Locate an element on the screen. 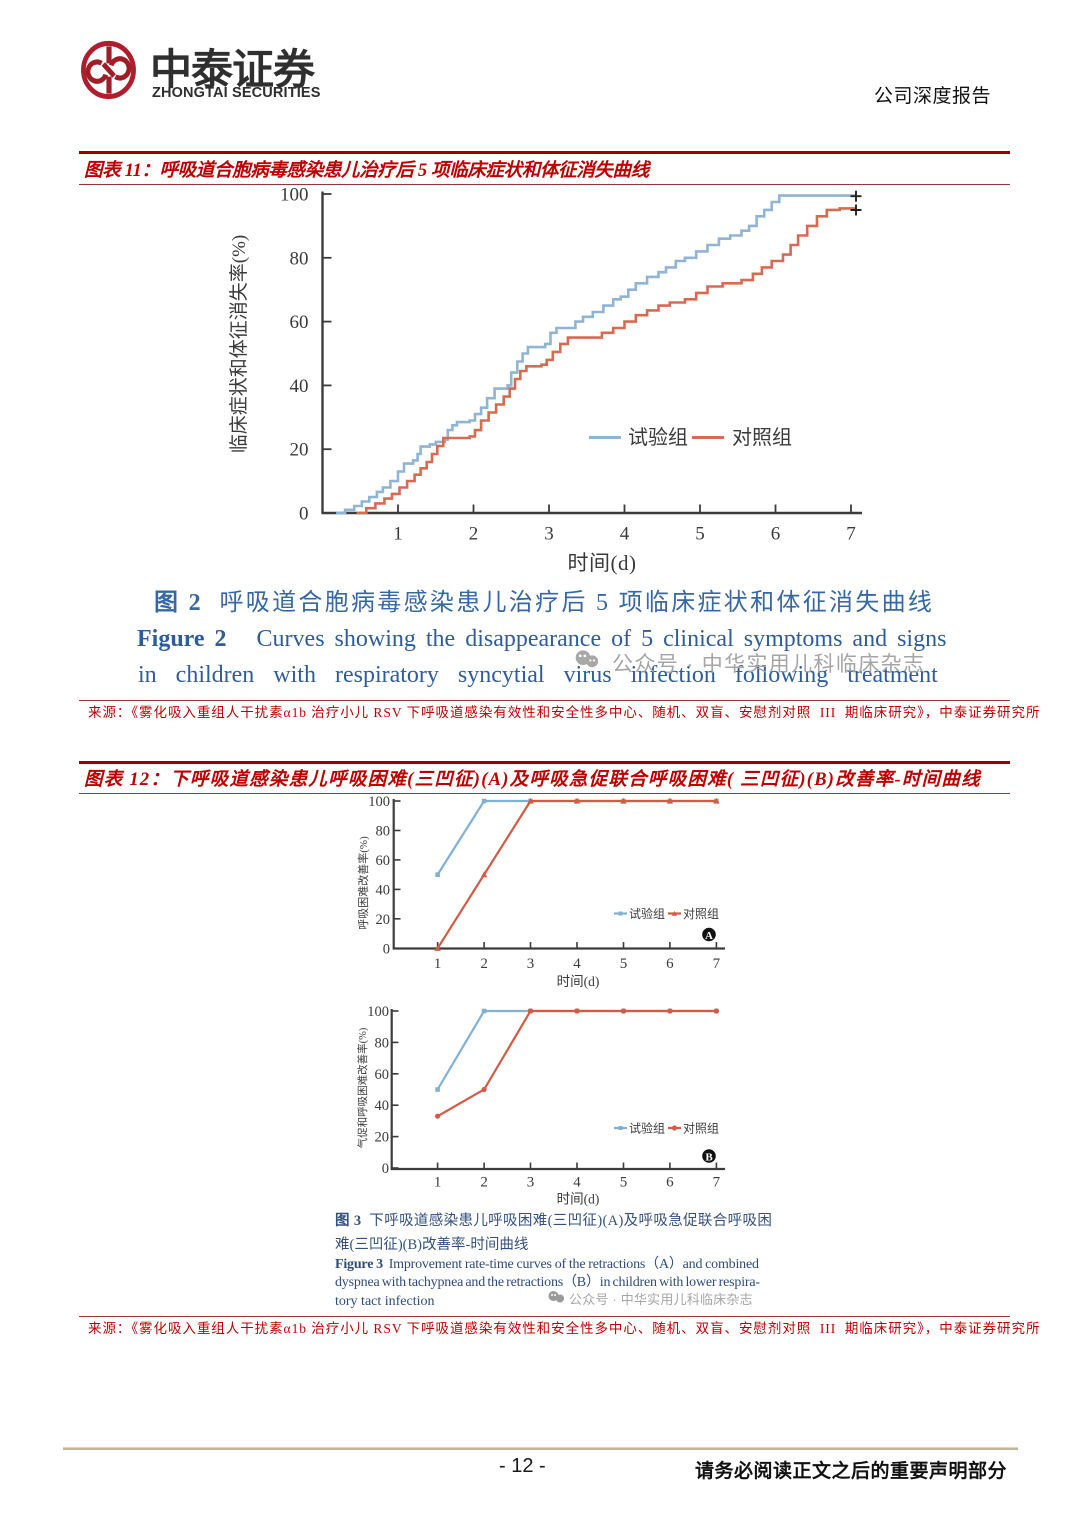 This screenshot has width=1080, height=1527. svg-text: 临床症状和体征消失率(%) is located at coordinates (239, 344).